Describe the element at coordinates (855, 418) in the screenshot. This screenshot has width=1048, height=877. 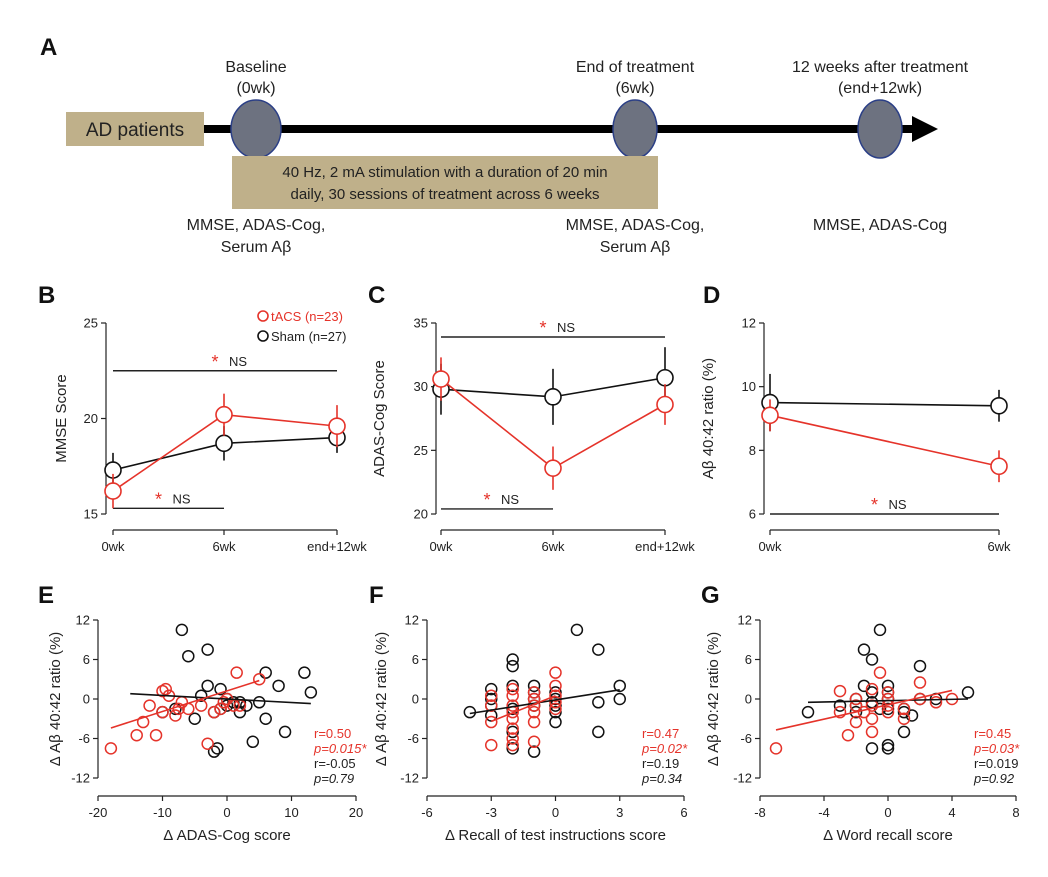
I see `chart-panel-d: D 6 8 10 12 Aβ 40:42 ratio (%) 0wk 6wk * NS` at that location.